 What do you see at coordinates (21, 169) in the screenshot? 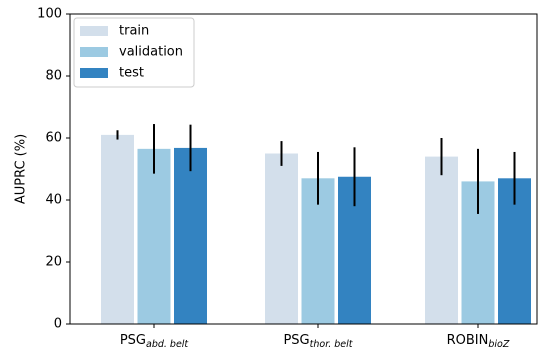
I see `y-axis-title: AUPRC (%)` at bounding box center [21, 169].